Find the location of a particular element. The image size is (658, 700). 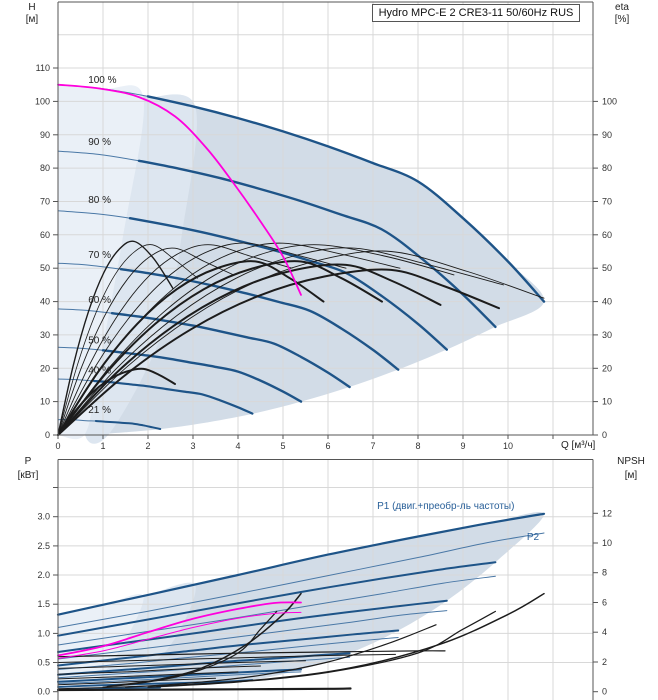

right-tick-label: 40 is located at coordinates (607, 302).